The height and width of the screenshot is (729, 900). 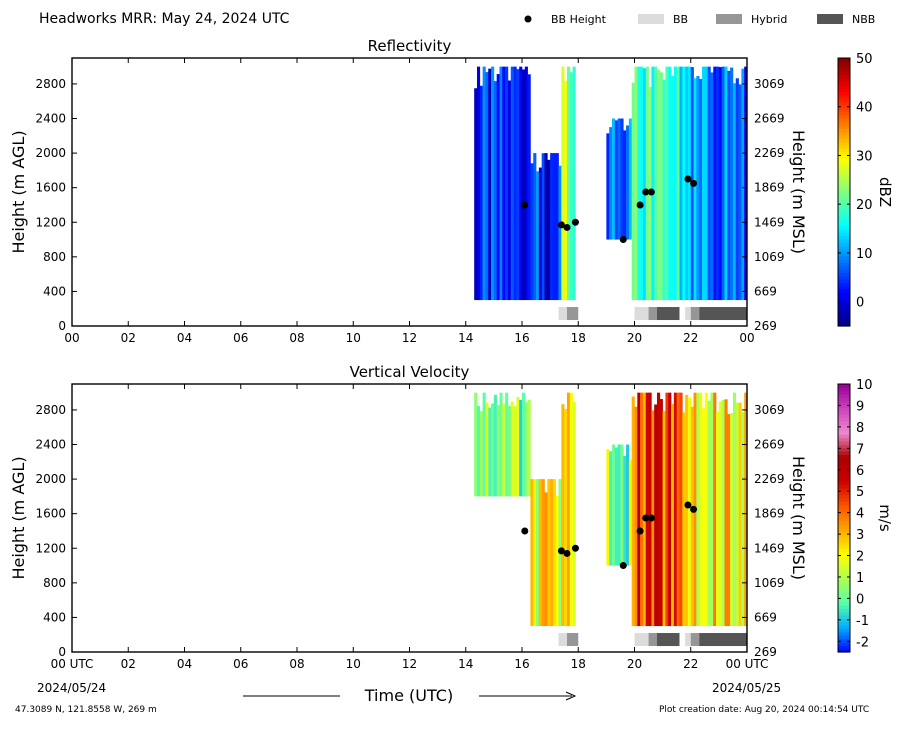 I want to click on y-tick-label-left: 0, so click(x=62, y=652).